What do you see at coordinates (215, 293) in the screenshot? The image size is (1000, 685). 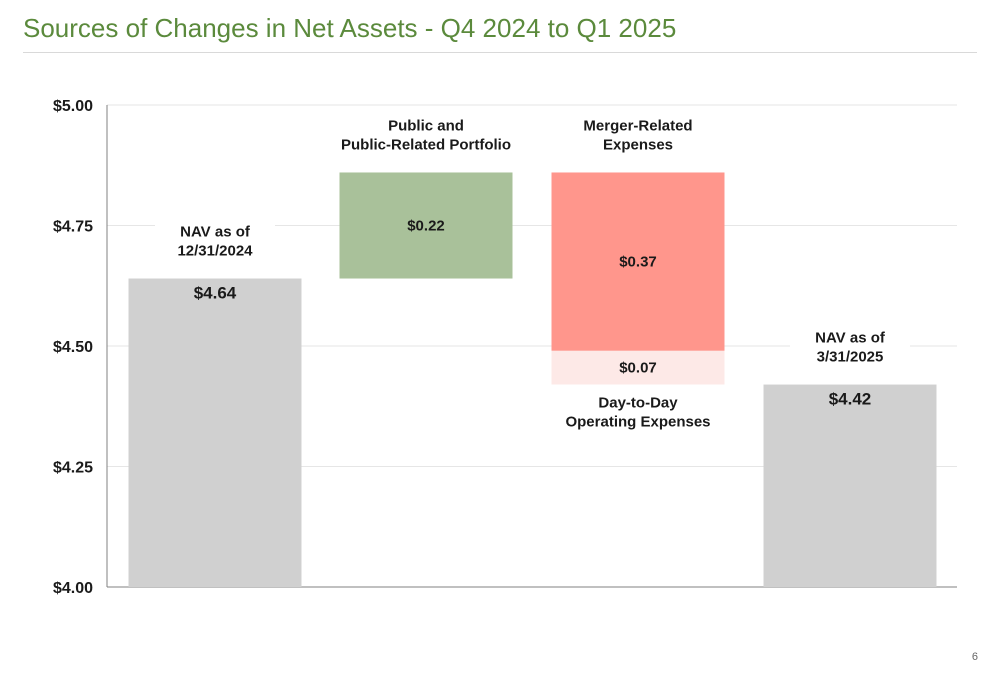 I see `bar-value-label: $4.64` at bounding box center [215, 293].